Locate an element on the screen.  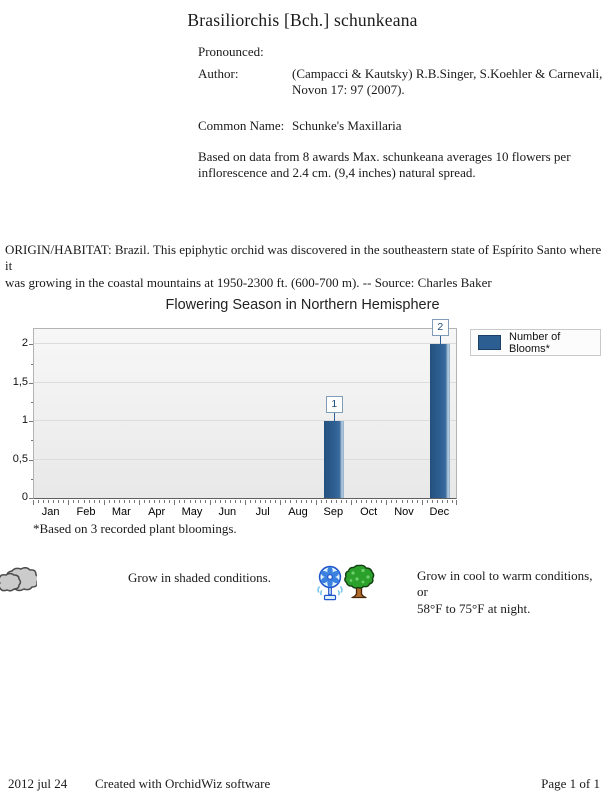
tree-icon is located at coordinates (359, 585).